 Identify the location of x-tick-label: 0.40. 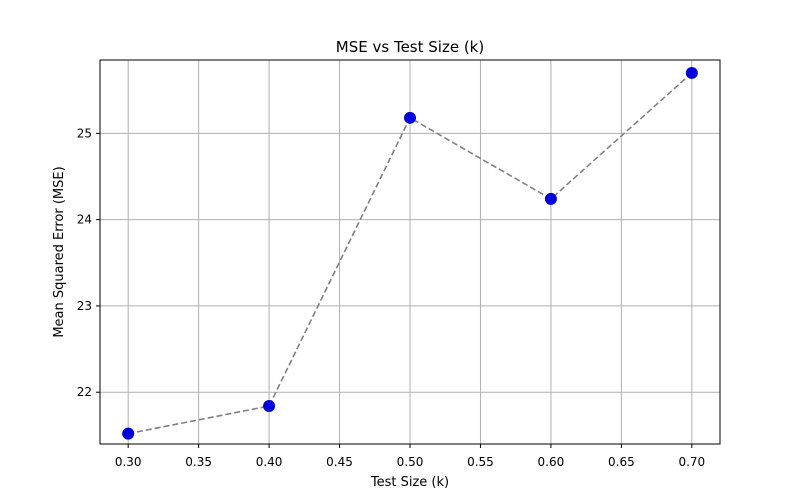
(269, 462).